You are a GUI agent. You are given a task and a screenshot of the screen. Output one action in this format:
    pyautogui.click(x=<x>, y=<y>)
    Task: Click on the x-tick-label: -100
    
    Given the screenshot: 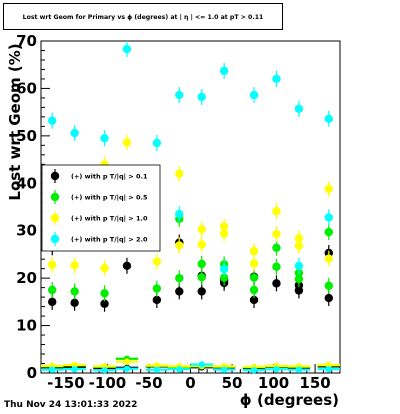 What is the action you would take?
    pyautogui.click(x=108, y=383)
    